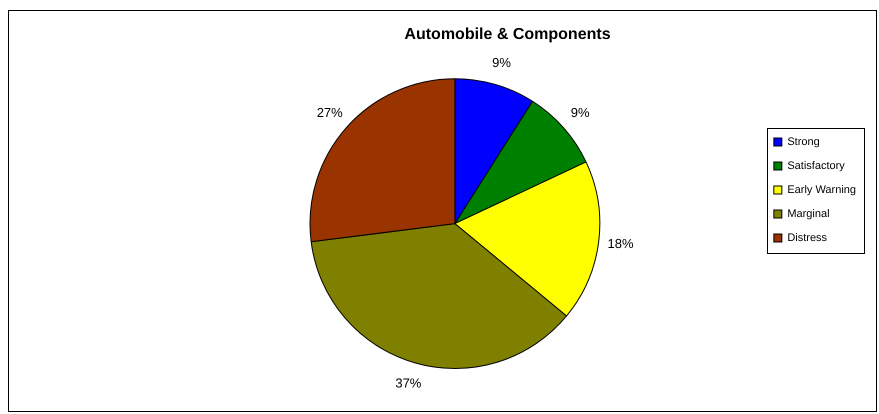  What do you see at coordinates (620, 244) in the screenshot?
I see `data-label: 18%` at bounding box center [620, 244].